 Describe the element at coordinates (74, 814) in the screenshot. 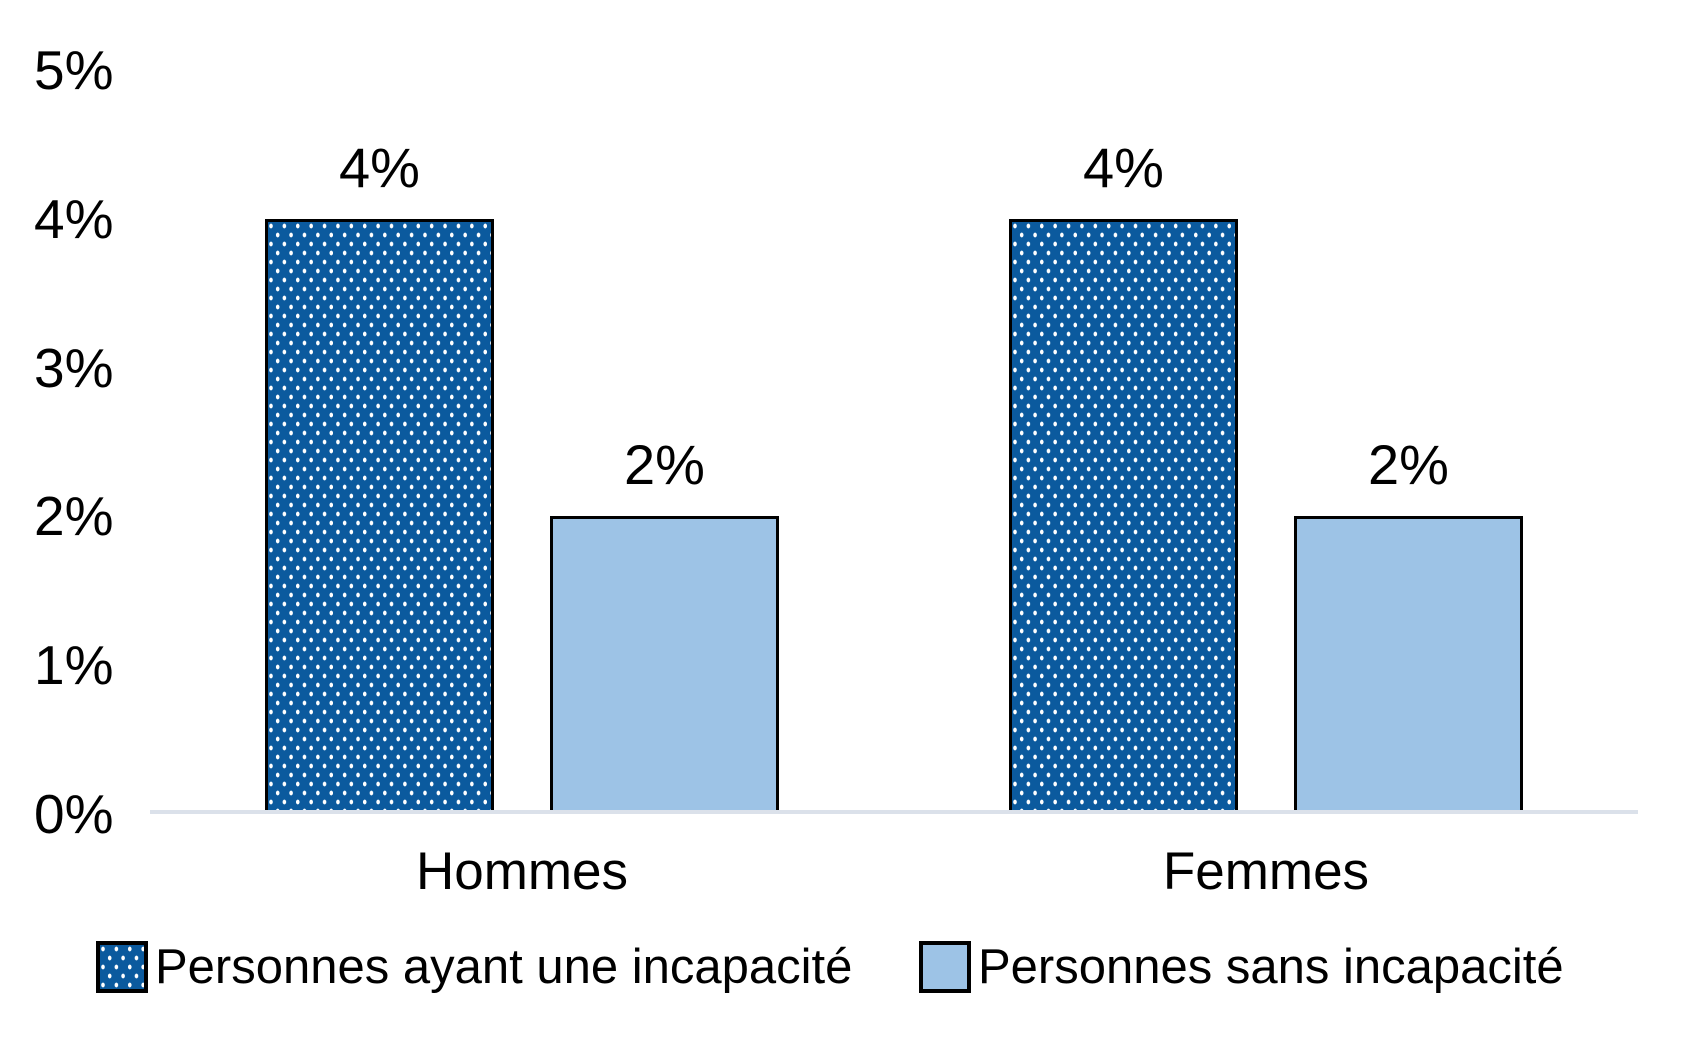

I see `y-tick-label: 0%` at that location.